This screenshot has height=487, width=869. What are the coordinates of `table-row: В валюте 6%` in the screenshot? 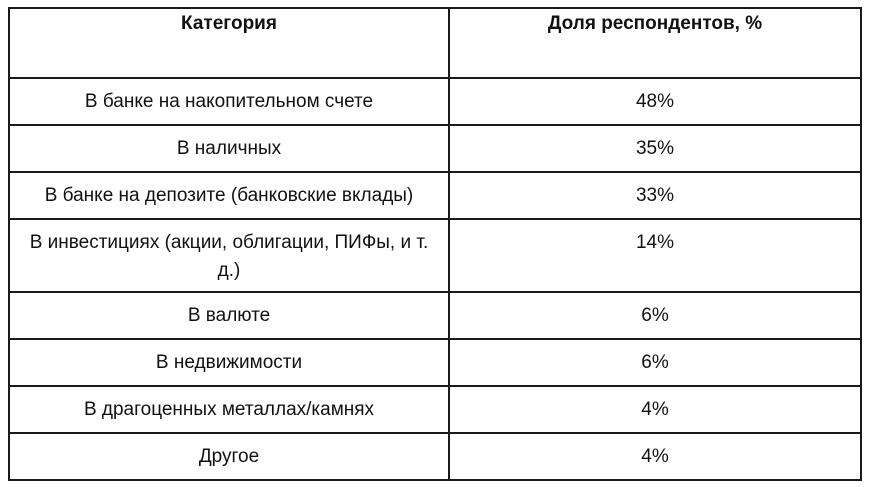 It's located at (435, 315).